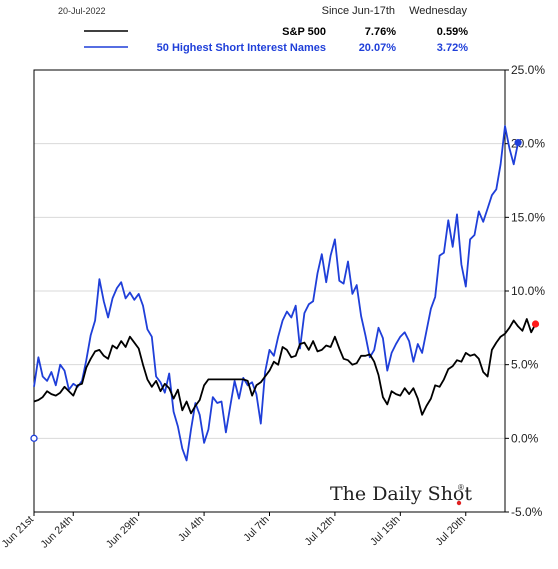 This screenshot has height=569, width=558. What do you see at coordinates (18, 532) in the screenshot?
I see `x-tick-label: Jun 21st` at bounding box center [18, 532].